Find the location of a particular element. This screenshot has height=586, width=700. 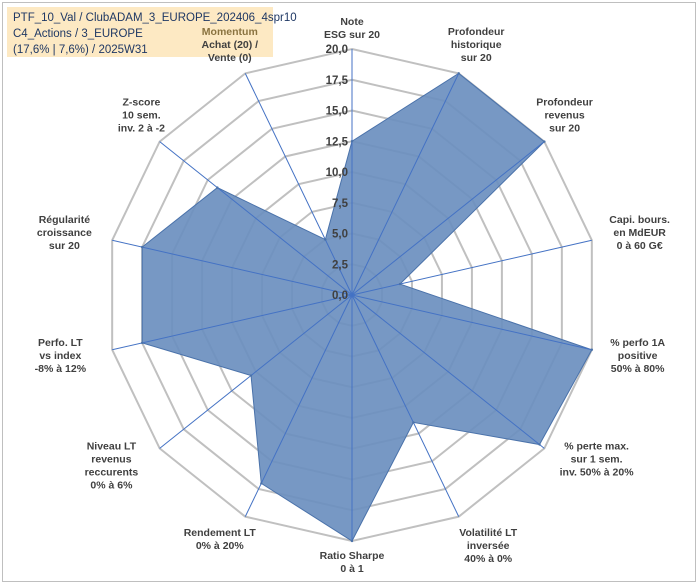

performance-week: (17,6% | 7,6%) / 2025W31 is located at coordinates (80, 50).